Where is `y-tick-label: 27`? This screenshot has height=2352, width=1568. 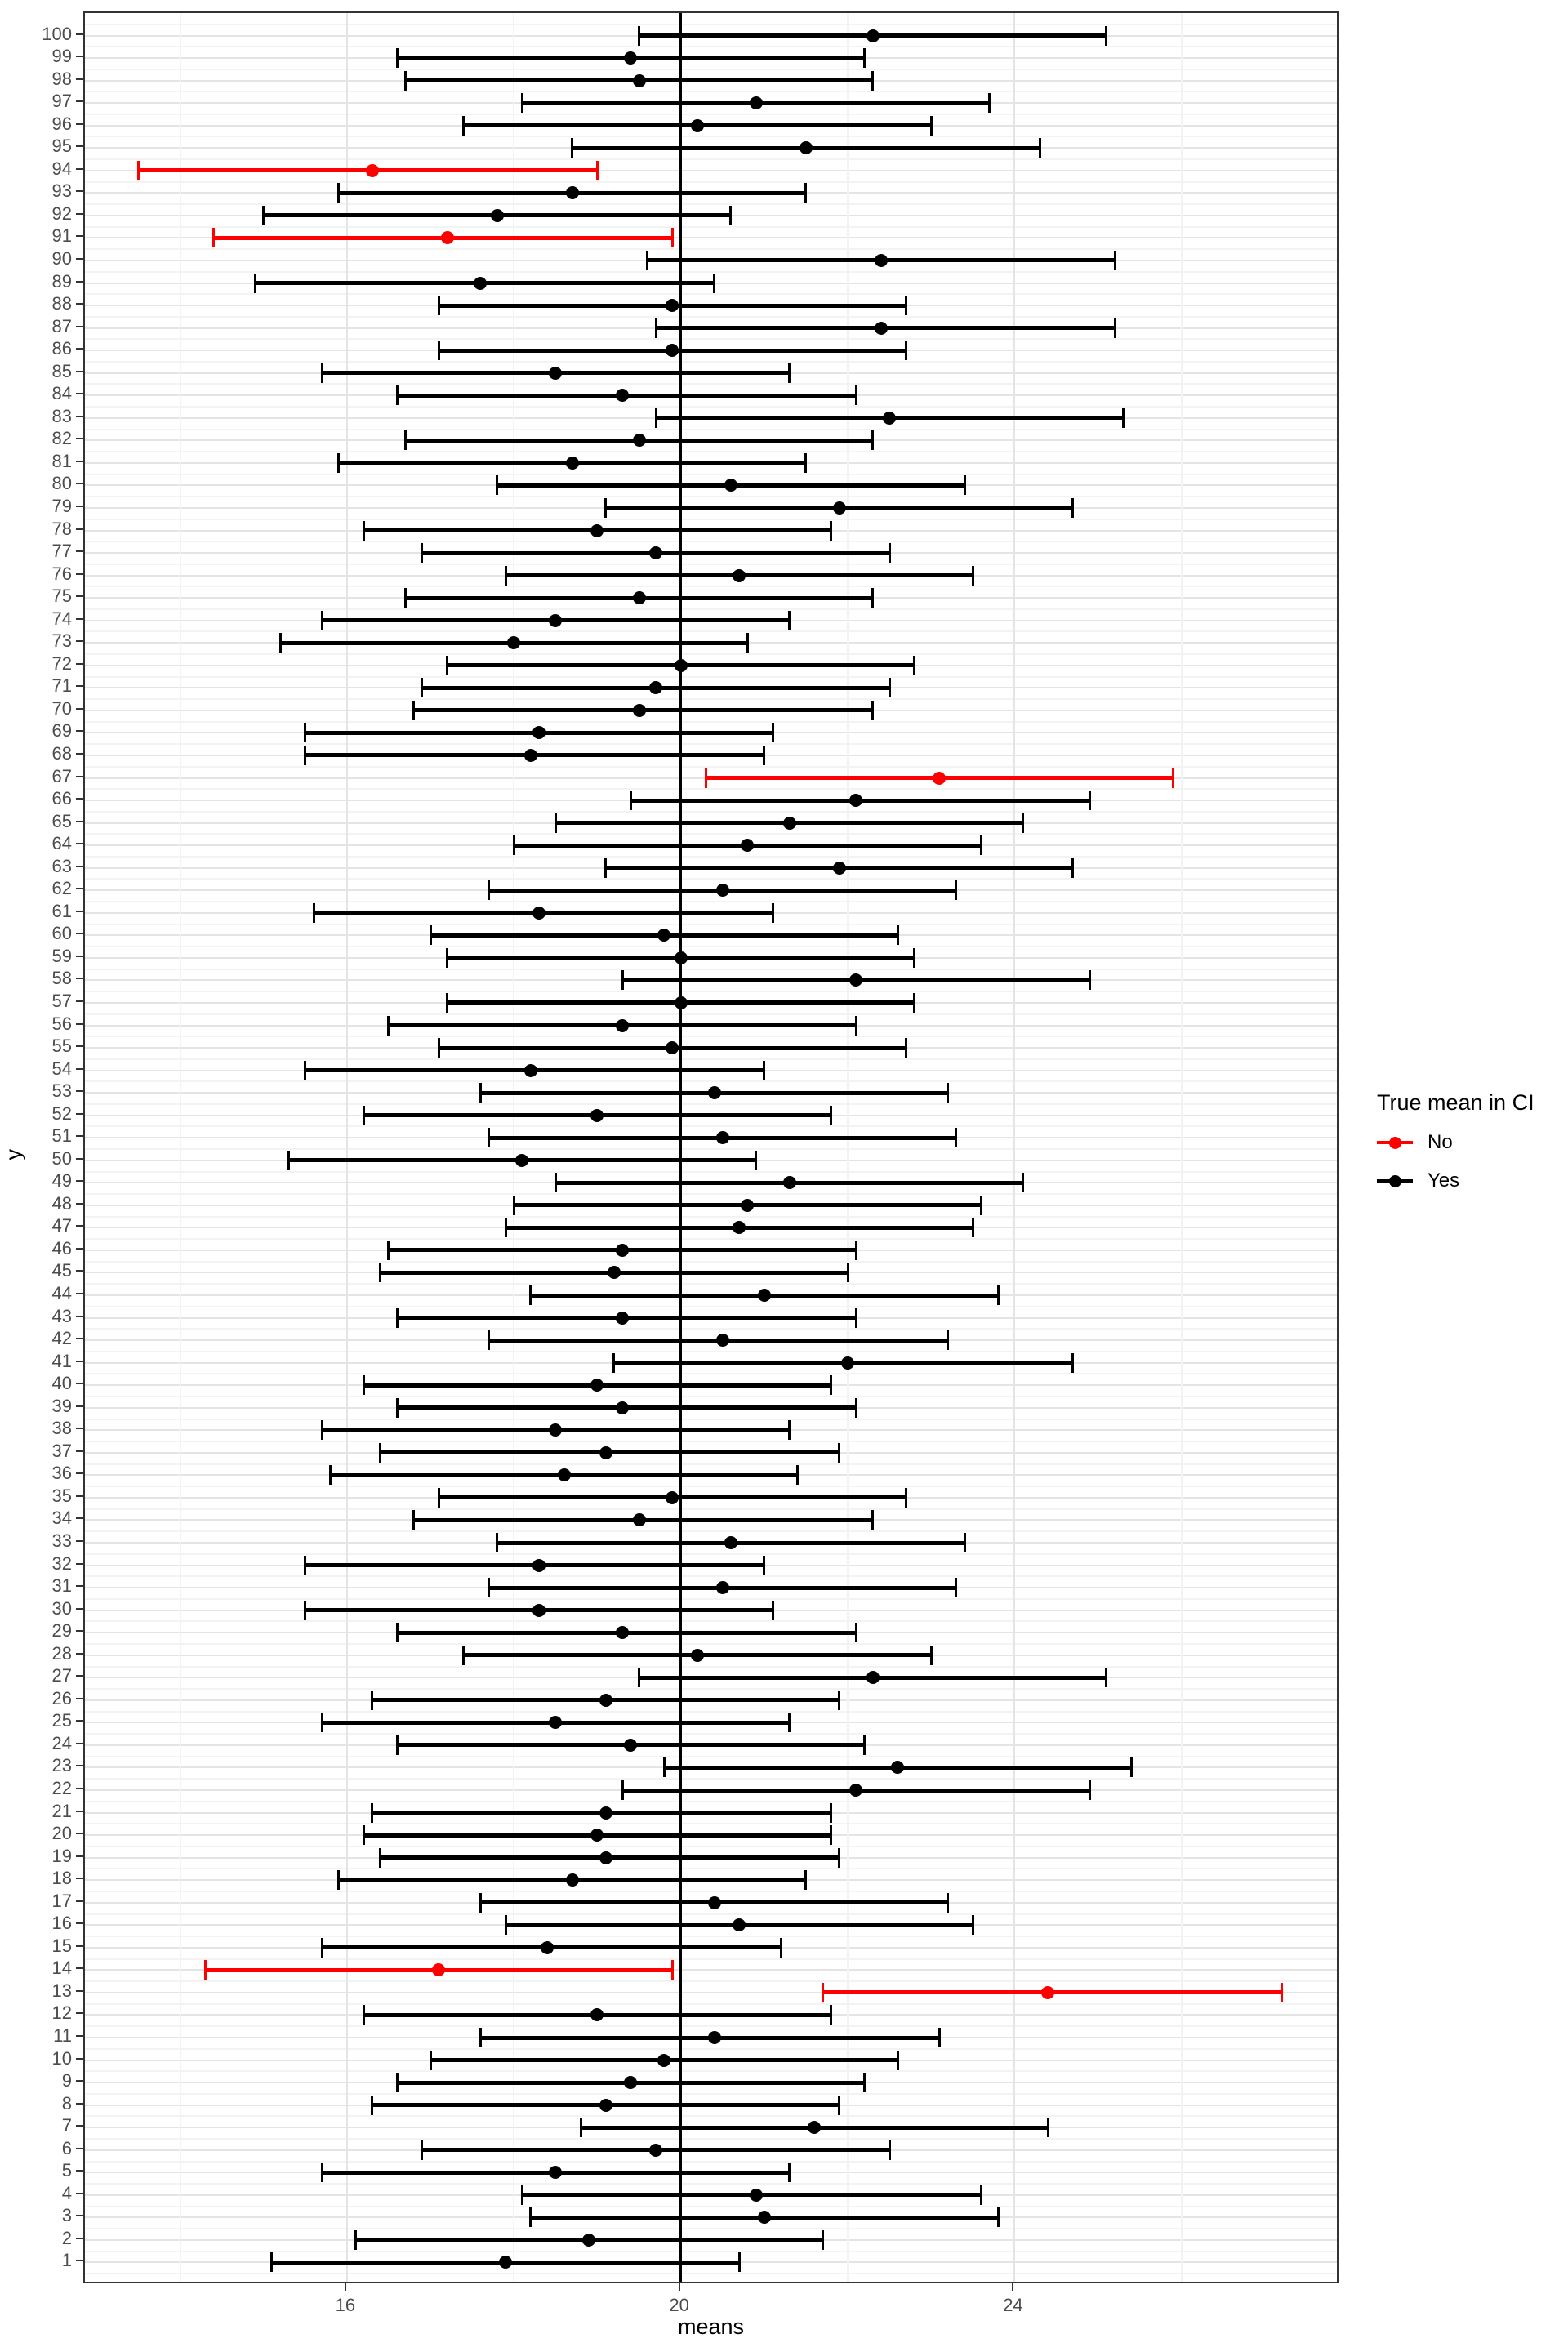
y-tick-label: 27 is located at coordinates (61, 1675).